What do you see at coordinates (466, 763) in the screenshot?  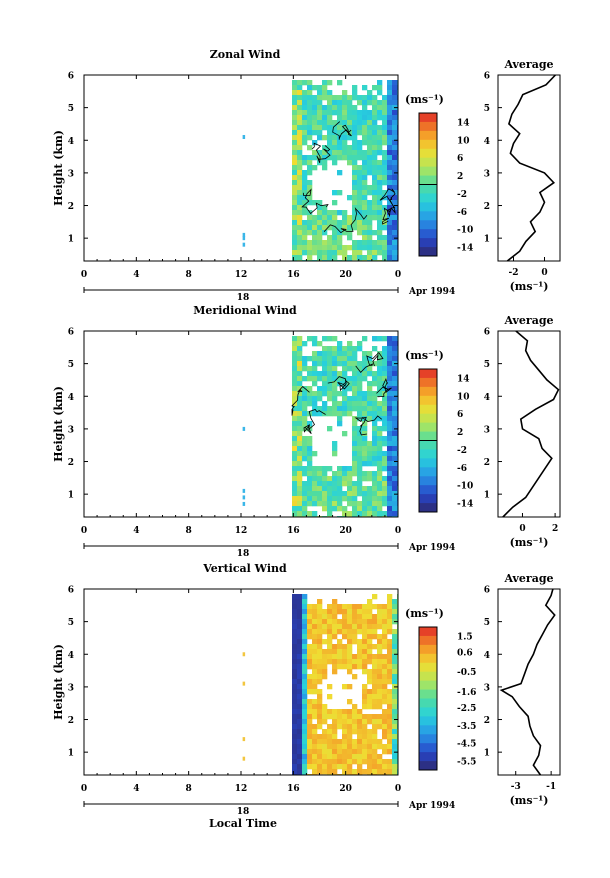 I see `colorbar-tick-label: -5.5` at bounding box center [466, 763].